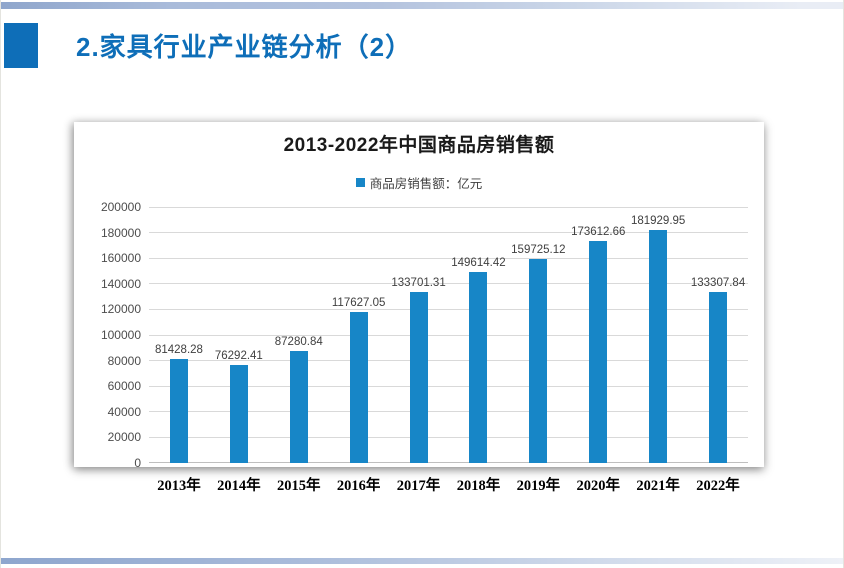 The width and height of the screenshot is (844, 568). What do you see at coordinates (137, 463) in the screenshot?
I see `y-tick-label: 0` at bounding box center [137, 463].